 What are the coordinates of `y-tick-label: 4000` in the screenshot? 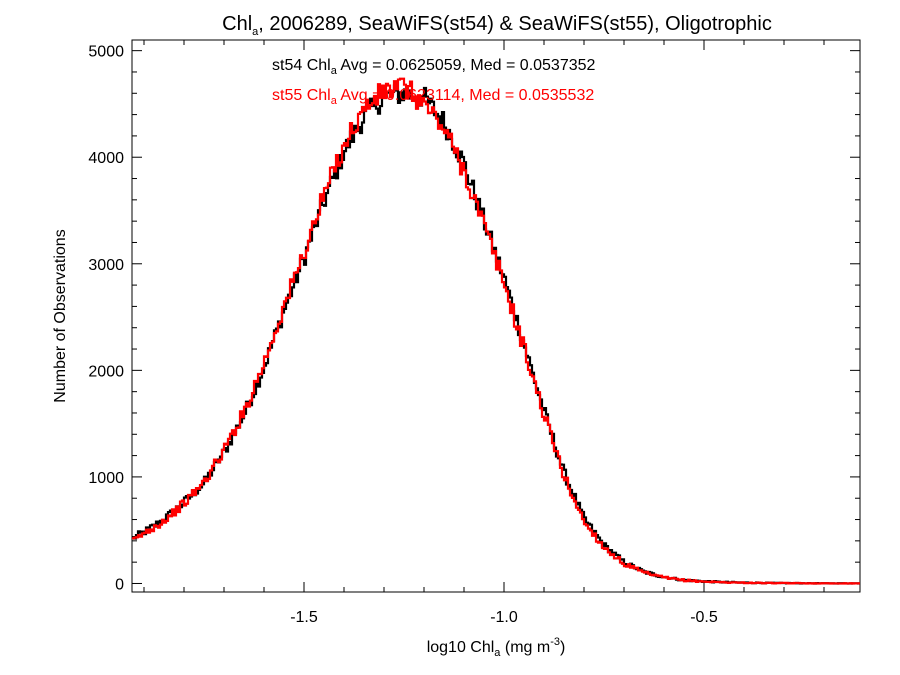 It's located at (106, 158).